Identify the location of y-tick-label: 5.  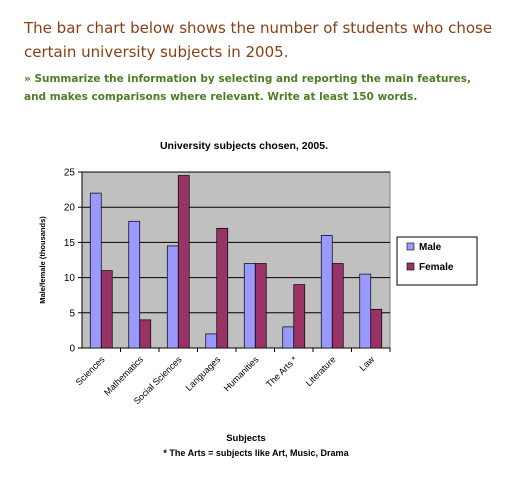
(72, 313).